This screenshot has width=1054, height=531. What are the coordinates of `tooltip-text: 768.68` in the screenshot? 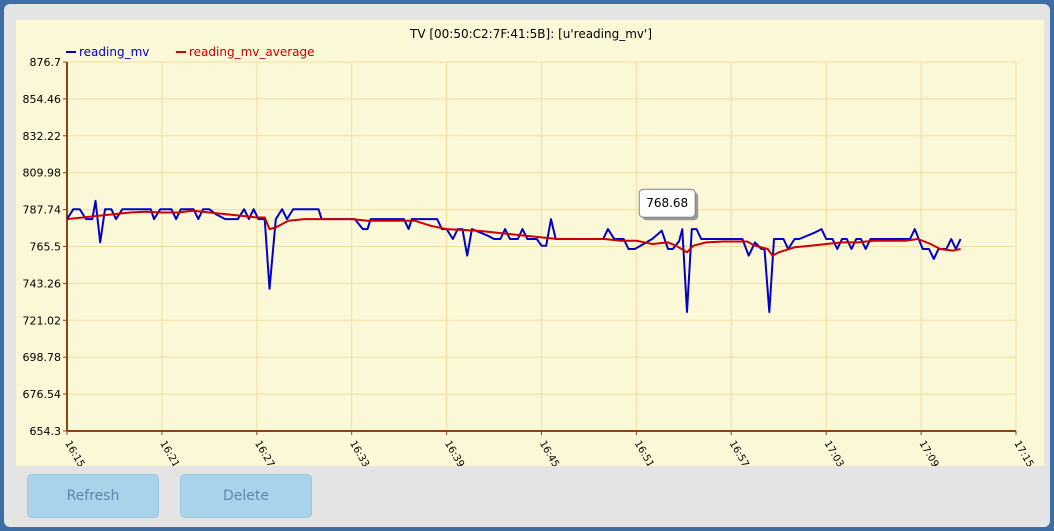 It's located at (667, 203).